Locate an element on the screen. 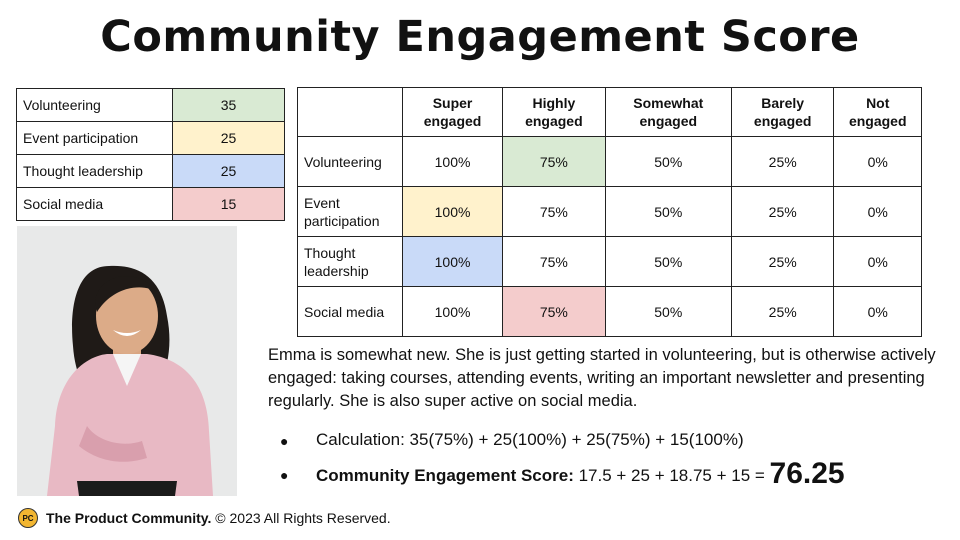  matrix-row-label: Social media is located at coordinates (350, 311).